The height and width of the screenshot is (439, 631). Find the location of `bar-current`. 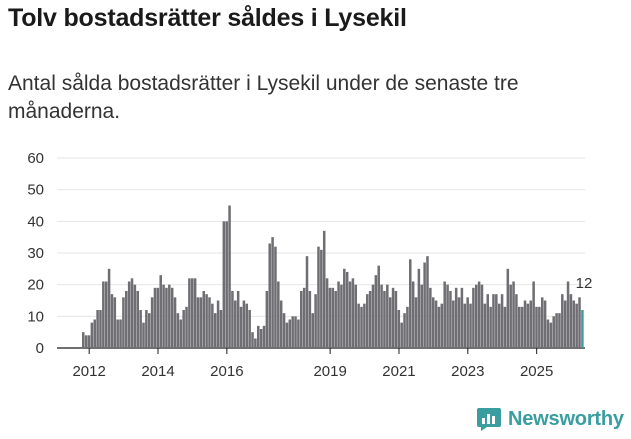

bar-current is located at coordinates (582, 329).